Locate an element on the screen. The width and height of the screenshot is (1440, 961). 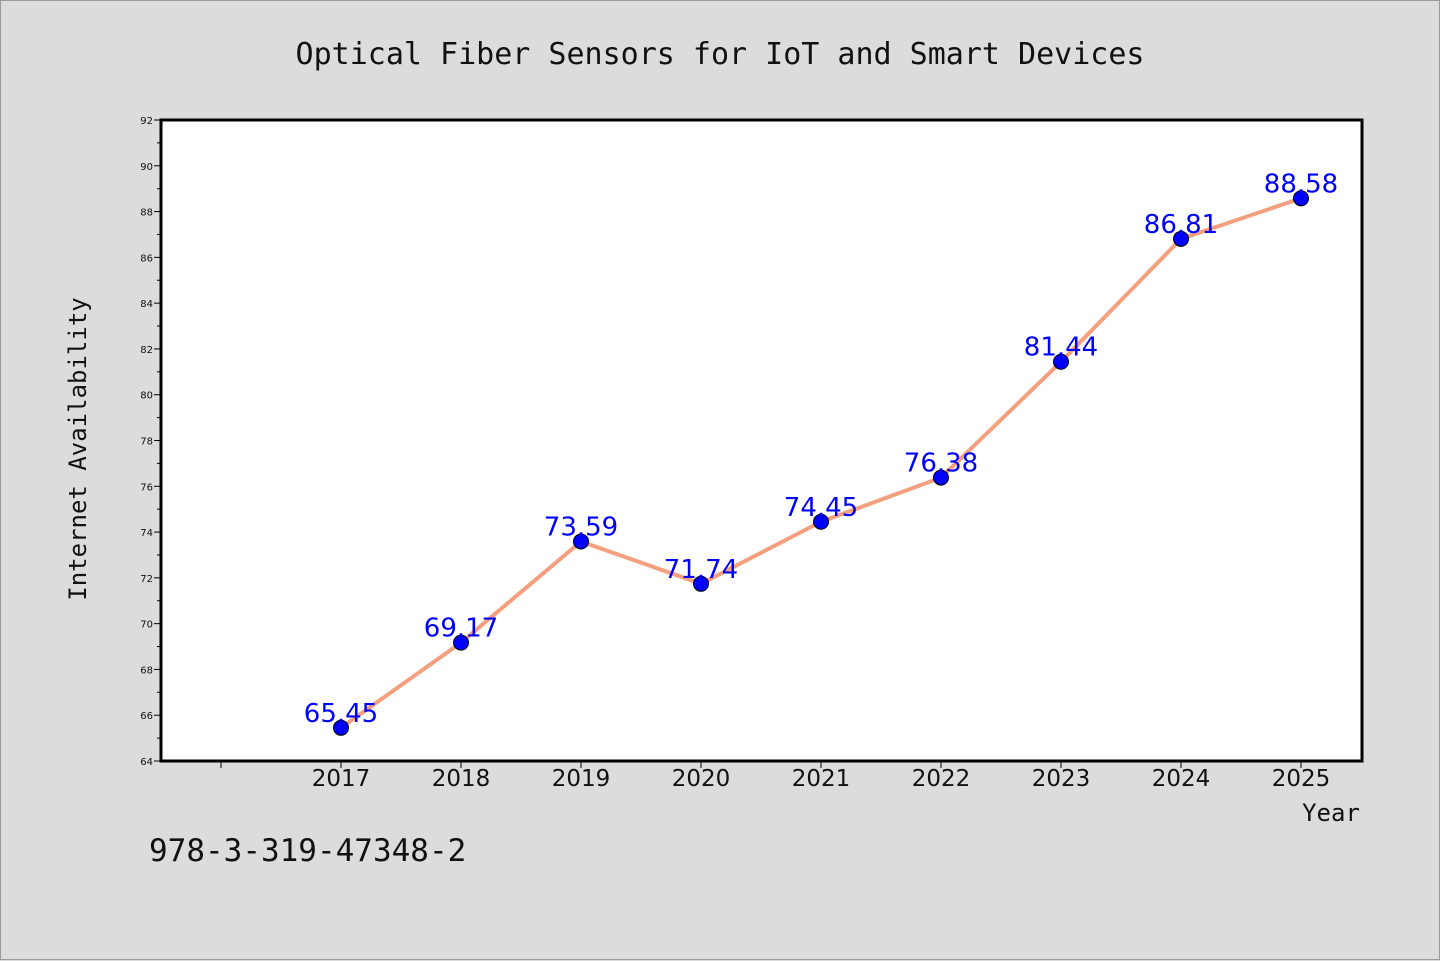
isbn-text: 978-3-319-47348-2 is located at coordinates (308, 851).